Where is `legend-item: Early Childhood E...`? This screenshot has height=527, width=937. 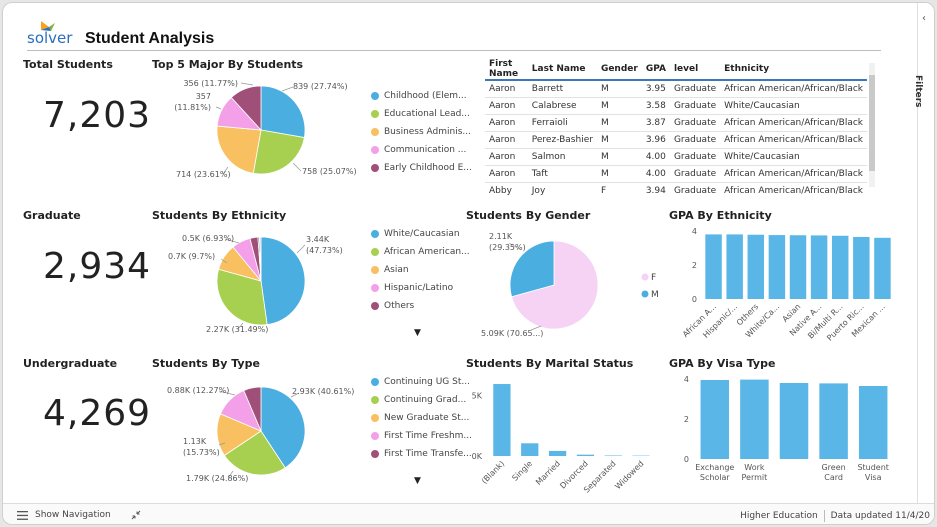 legend-item: Early Childhood E... is located at coordinates (421, 168).